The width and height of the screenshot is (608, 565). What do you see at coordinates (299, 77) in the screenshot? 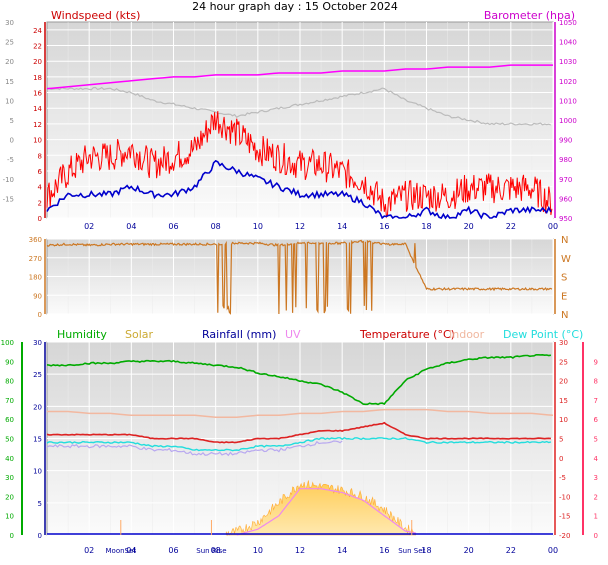
I see `barometer-line` at bounding box center [299, 77].